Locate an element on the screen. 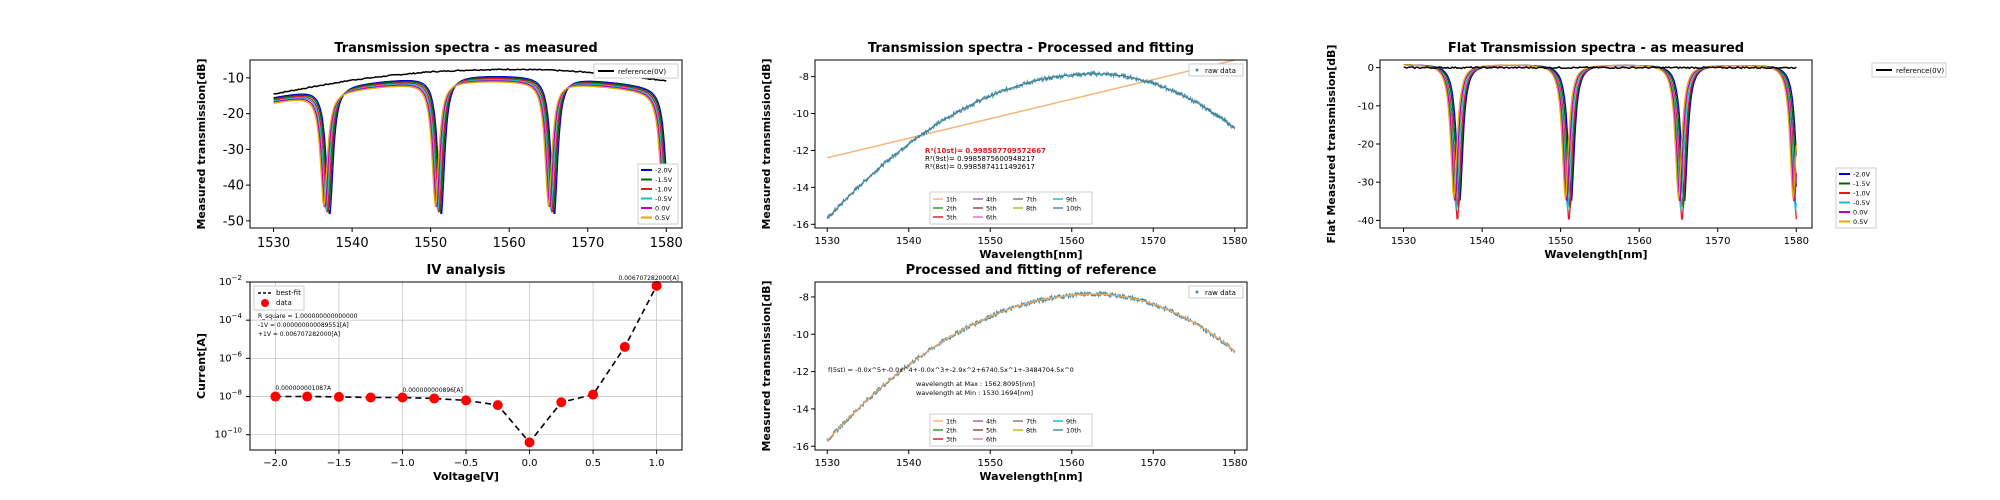  p2-raw-legend: raw data is located at coordinates (1216, 70).